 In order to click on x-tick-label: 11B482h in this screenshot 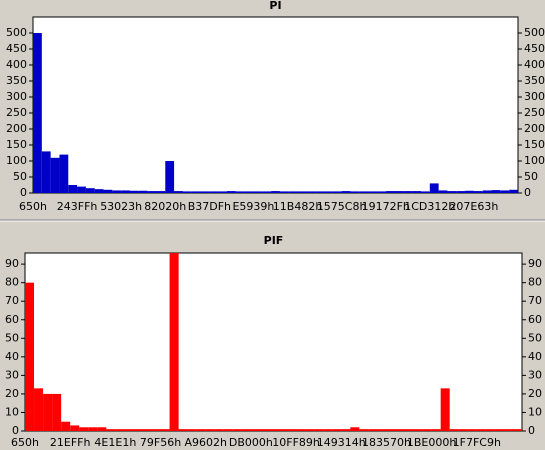, I will do `click(298, 206)`.